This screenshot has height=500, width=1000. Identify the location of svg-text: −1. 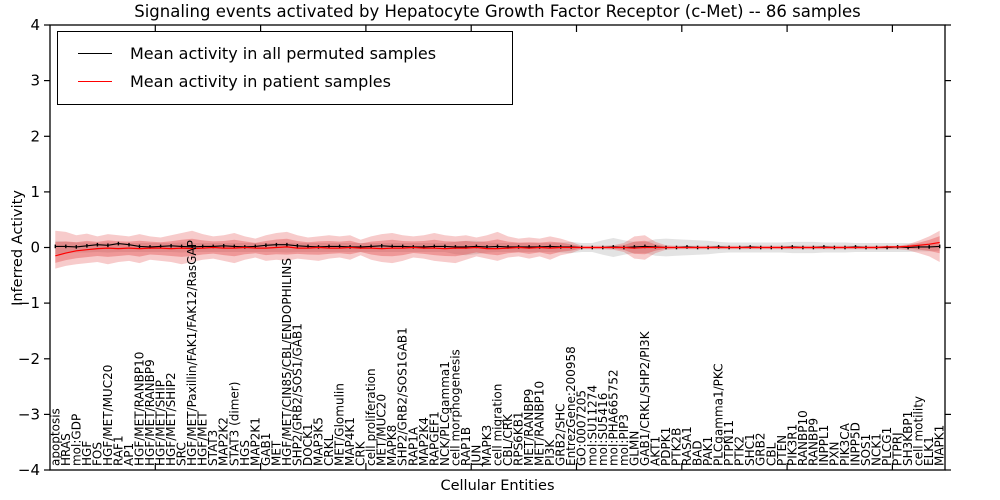
(29, 303).